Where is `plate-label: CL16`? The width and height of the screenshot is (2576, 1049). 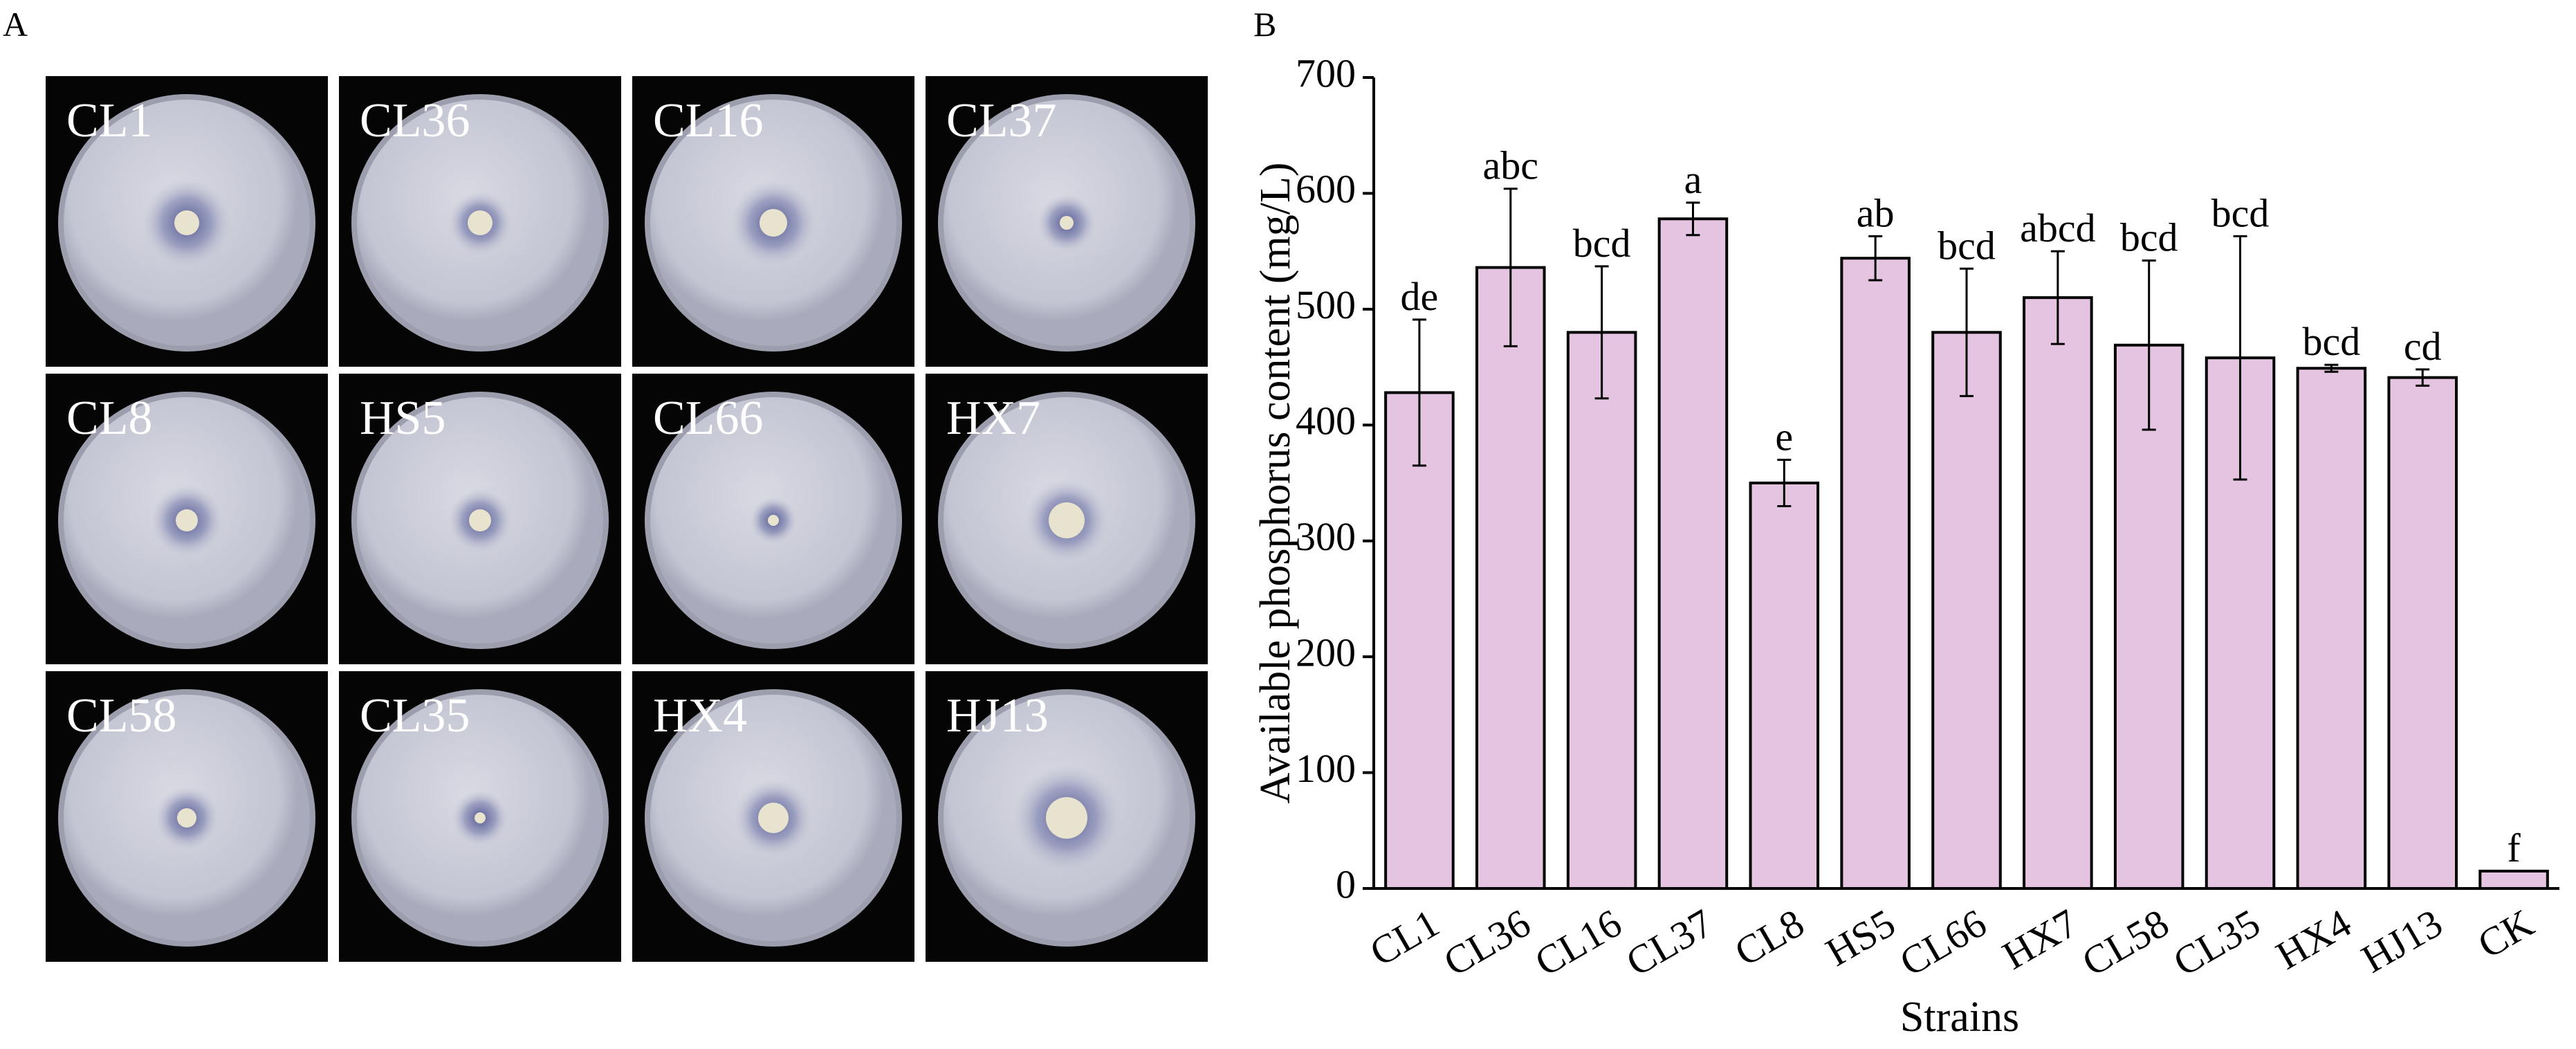
plate-label: CL16 is located at coordinates (708, 120).